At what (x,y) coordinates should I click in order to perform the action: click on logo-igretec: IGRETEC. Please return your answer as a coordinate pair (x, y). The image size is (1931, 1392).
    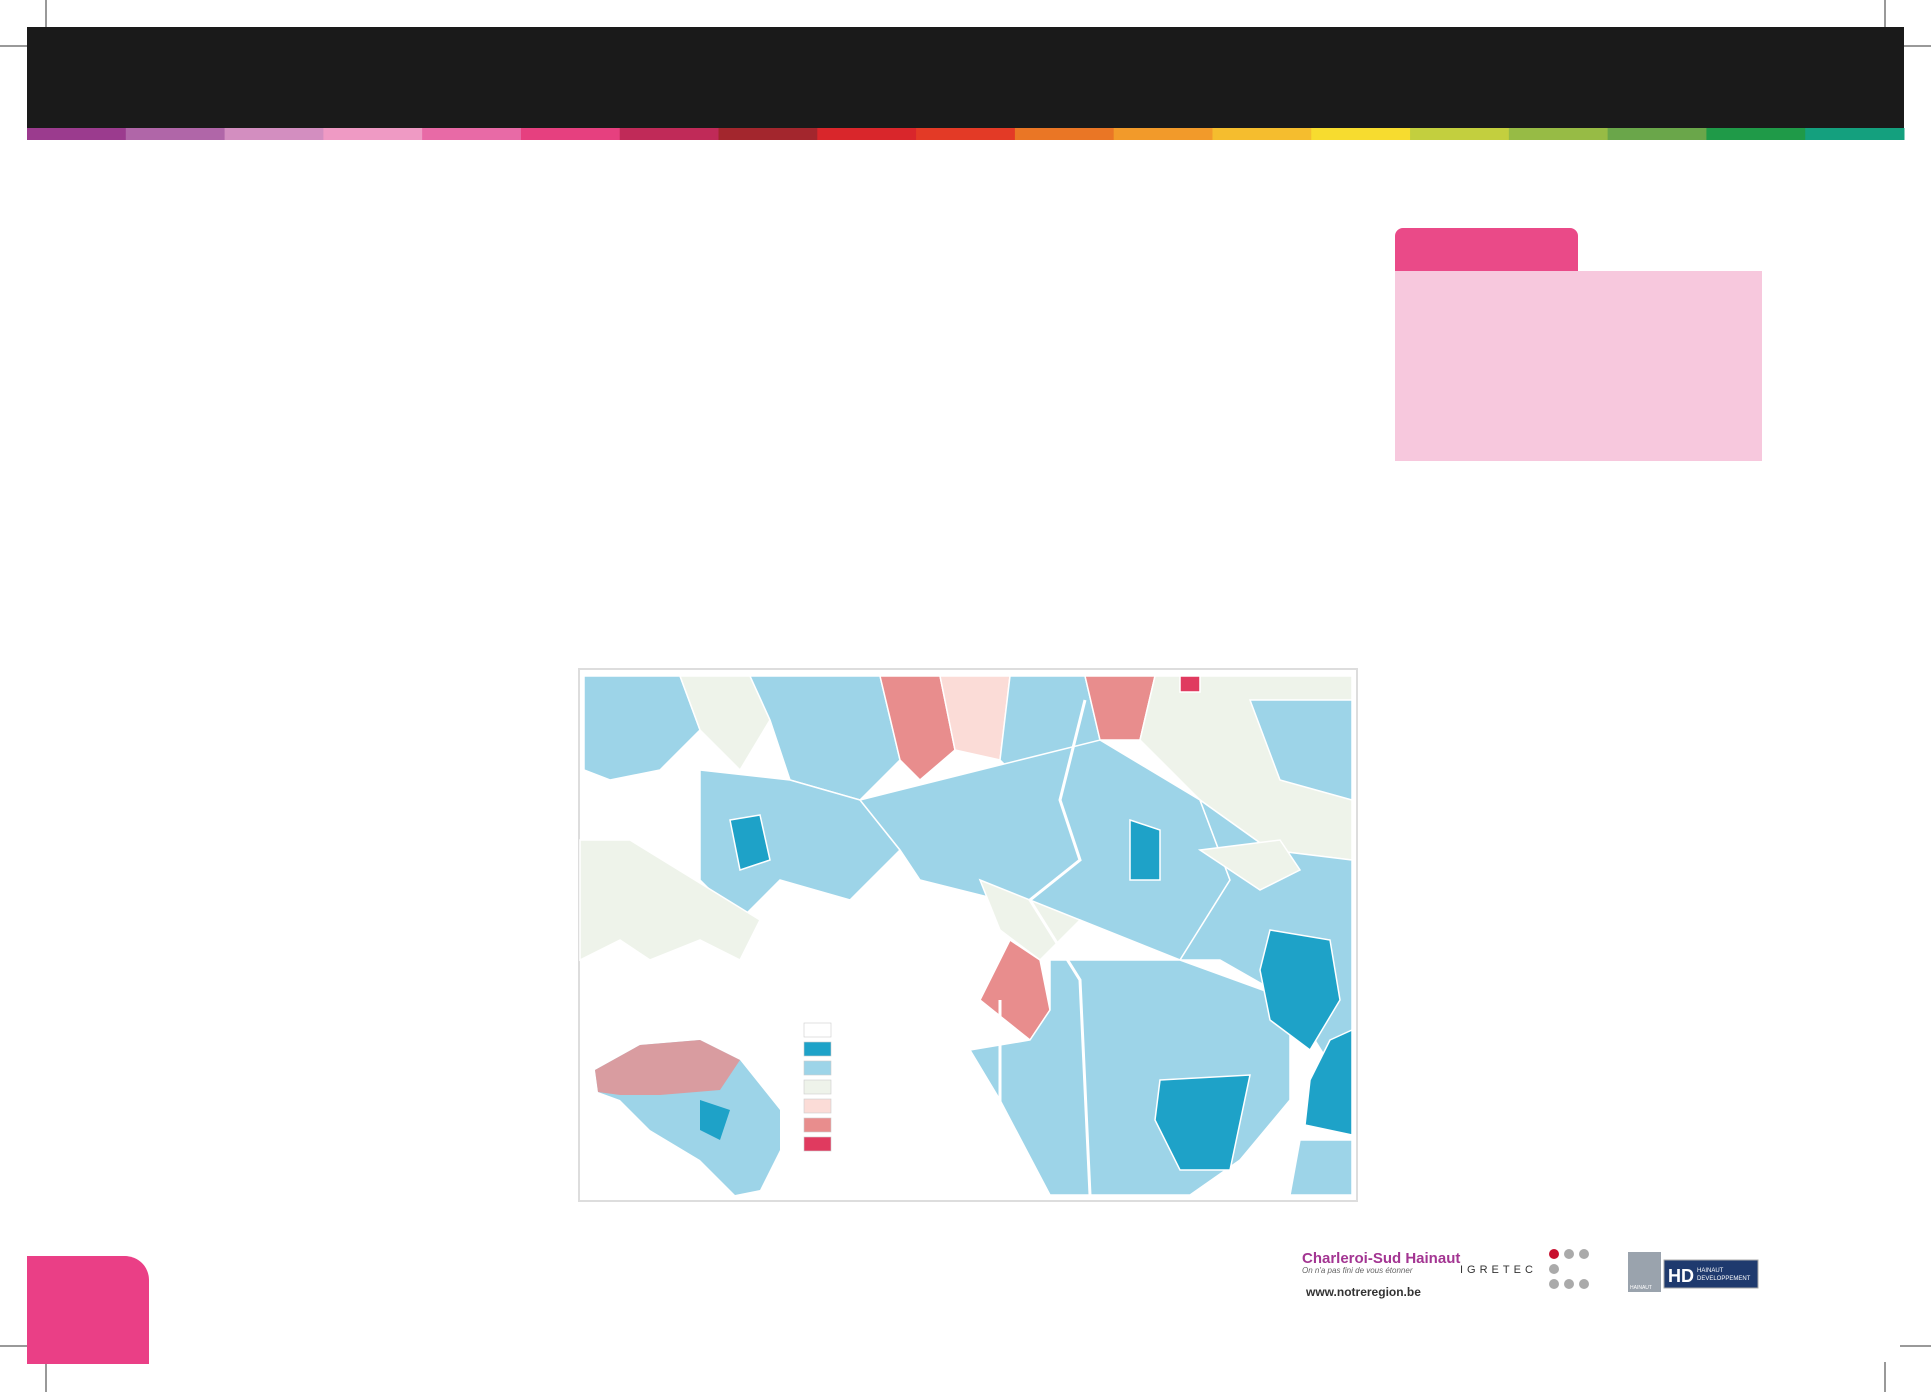
    Looking at the image, I should click on (1498, 1270).